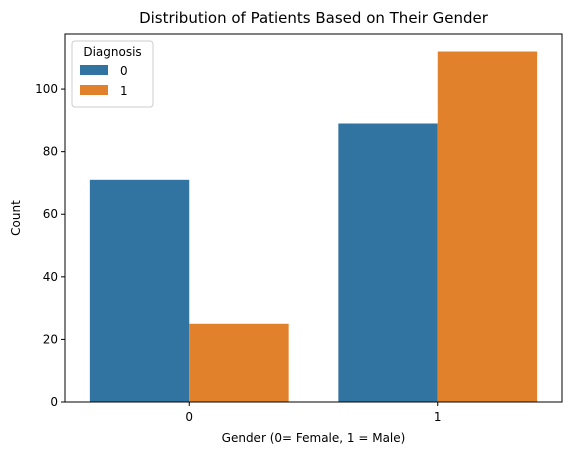 The width and height of the screenshot is (571, 455). What do you see at coordinates (438, 417) in the screenshot?
I see `x-tick-label: 1` at bounding box center [438, 417].